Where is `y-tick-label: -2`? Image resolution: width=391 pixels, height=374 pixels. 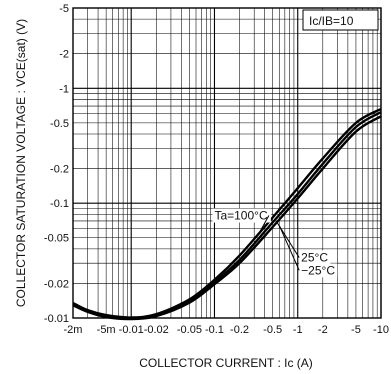 y-tick-label: -2 is located at coordinates (64, 55).